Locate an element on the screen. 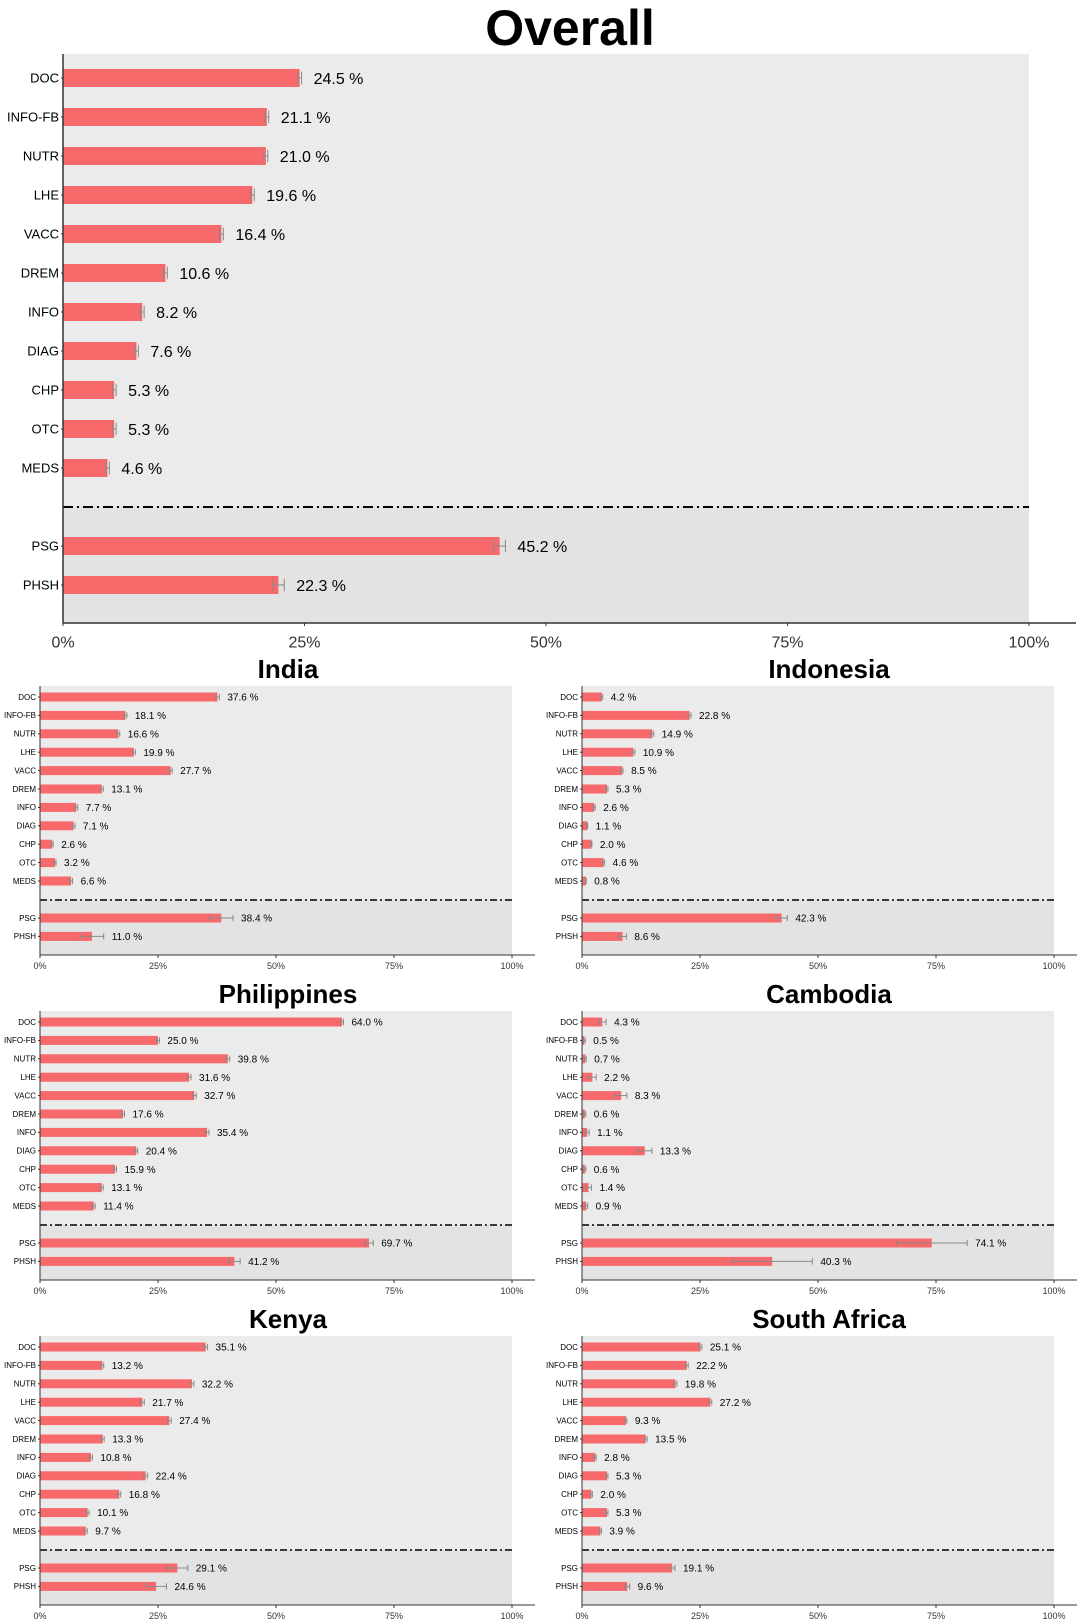 This screenshot has height=1624, width=1083. data-label: 7.7 % is located at coordinates (99, 808).